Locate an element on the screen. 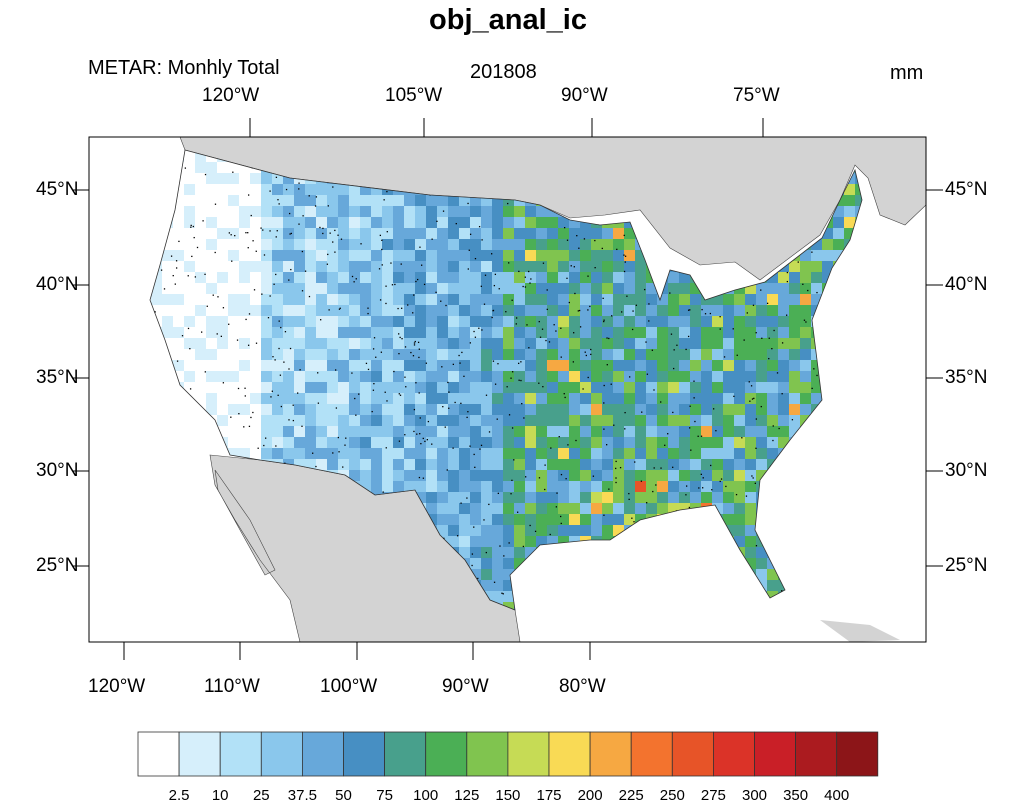  colorbar-label: 10 is located at coordinates (220, 795).